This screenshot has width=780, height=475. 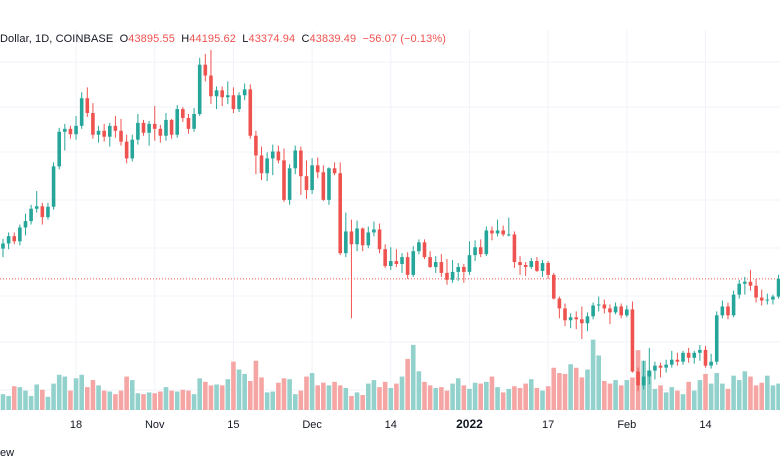 I want to click on x-tick-label-5: 2022, so click(x=469, y=424).